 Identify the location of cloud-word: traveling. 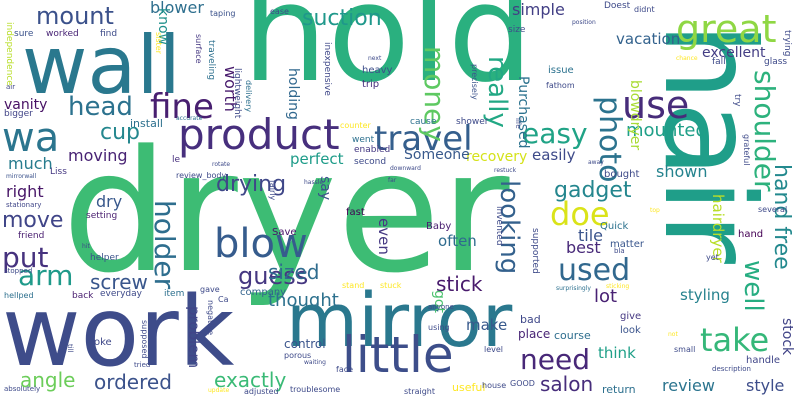
(211, 60).